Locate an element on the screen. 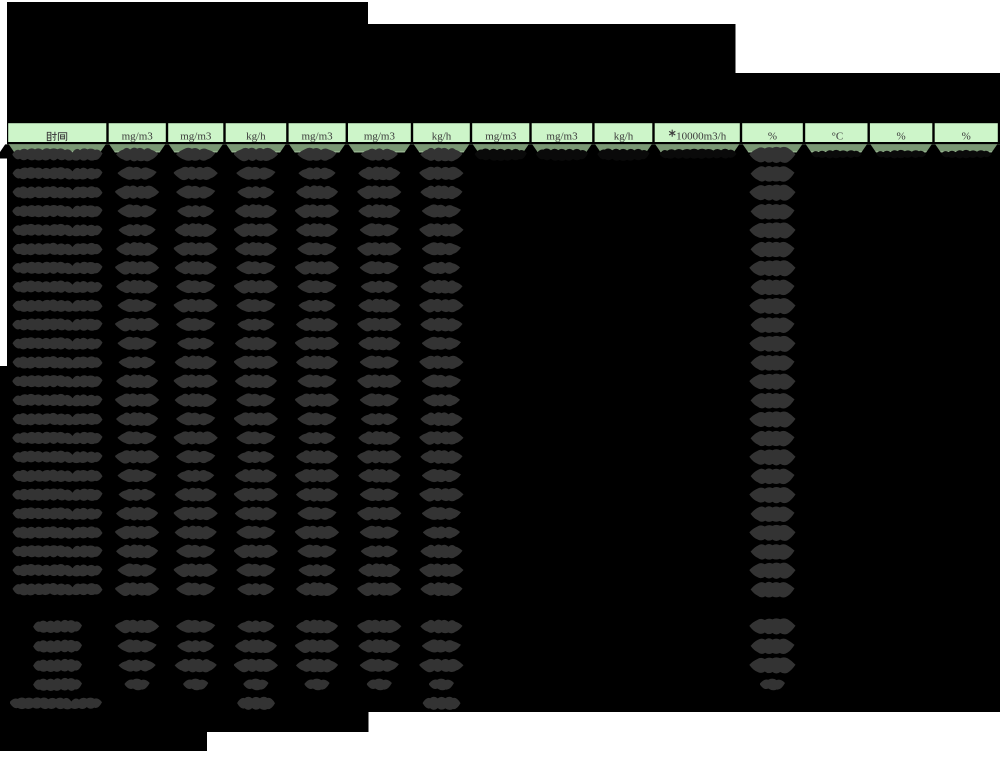 Image resolution: width=1000 pixels, height=759 pixels. svg-text: °C is located at coordinates (838, 137).